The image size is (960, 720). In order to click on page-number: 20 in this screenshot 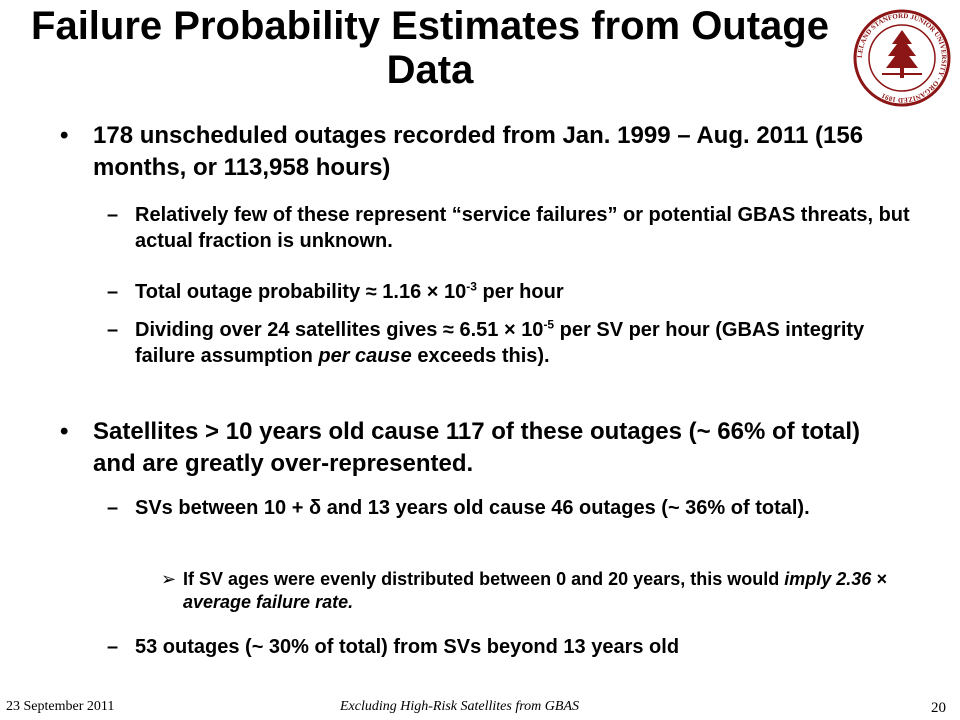, I will do `click(938, 708)`.